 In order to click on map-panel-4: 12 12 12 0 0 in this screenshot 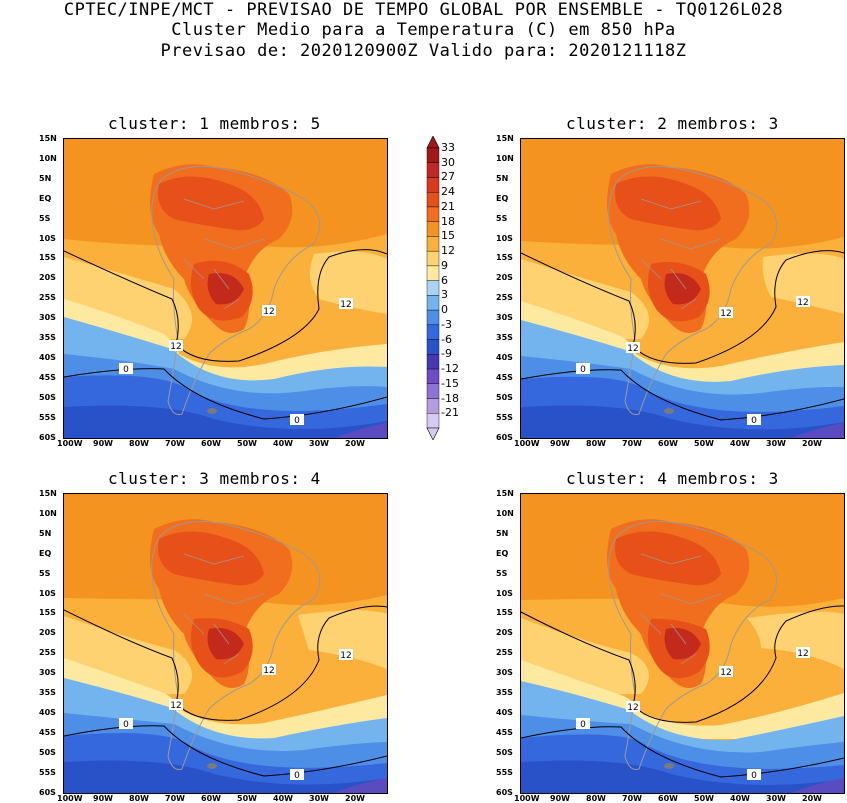, I will do `click(682, 643)`.